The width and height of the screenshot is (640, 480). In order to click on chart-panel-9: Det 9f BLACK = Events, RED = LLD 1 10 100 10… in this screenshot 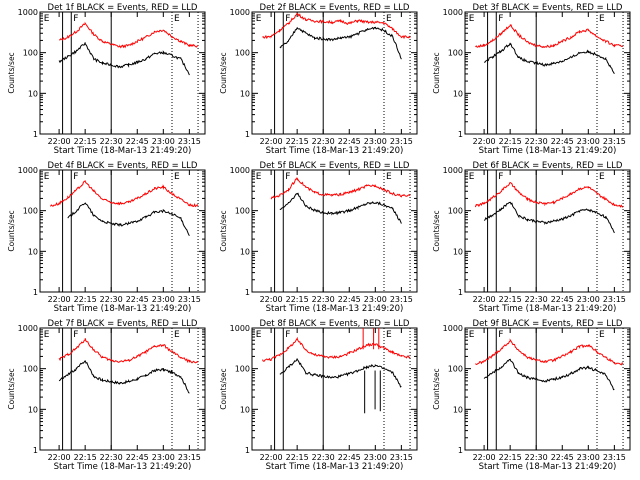, I will do `click(531, 395)`.